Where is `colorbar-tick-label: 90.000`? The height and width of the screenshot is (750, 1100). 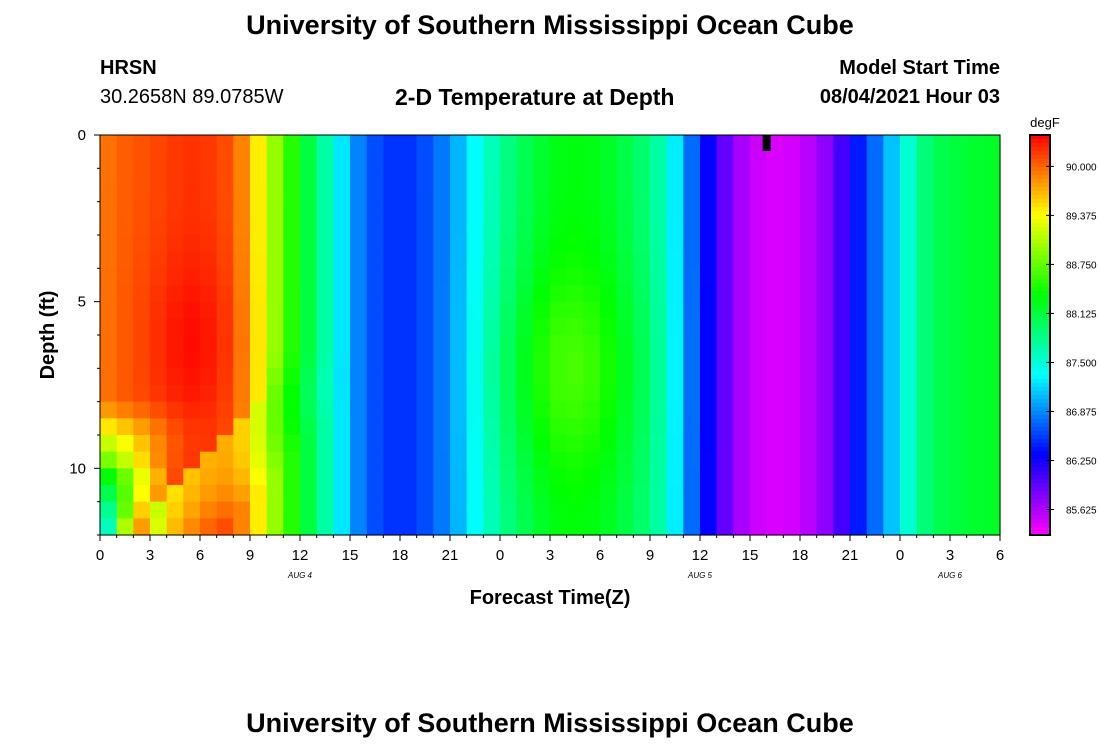
colorbar-tick-label: 90.000 is located at coordinates (1081, 167).